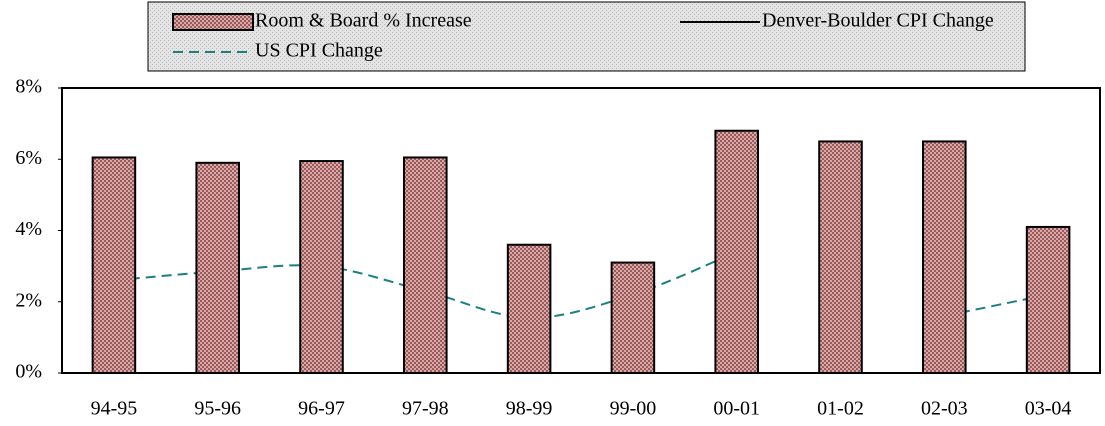 The width and height of the screenshot is (1105, 426). What do you see at coordinates (28, 229) in the screenshot?
I see `y-tick-label: 4%` at bounding box center [28, 229].